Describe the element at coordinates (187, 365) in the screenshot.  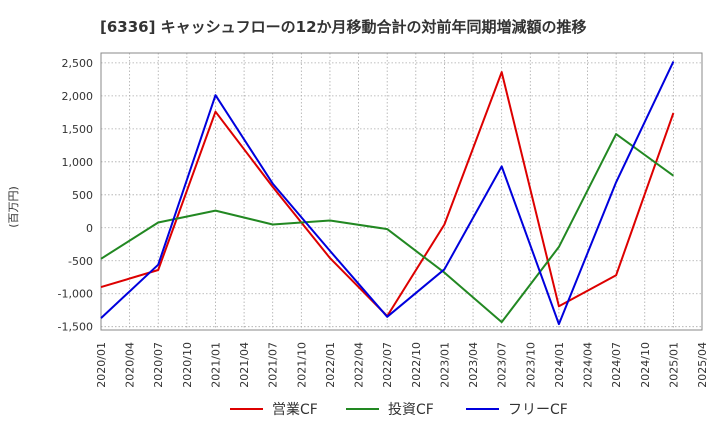
I see `x-tick-label: 2020/10` at that location.